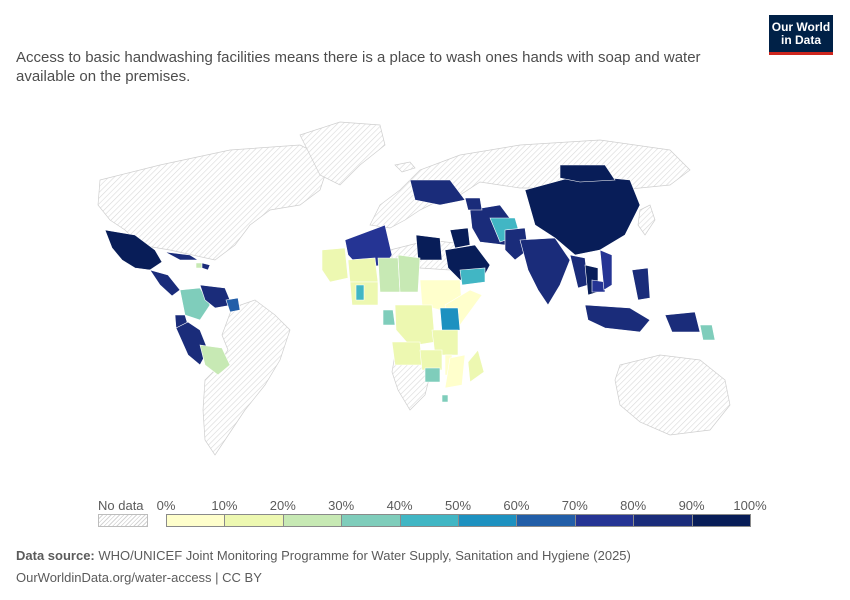 The height and width of the screenshot is (600, 850). Describe the element at coordinates (579, 271) in the screenshot. I see `region-myanmar` at that location.